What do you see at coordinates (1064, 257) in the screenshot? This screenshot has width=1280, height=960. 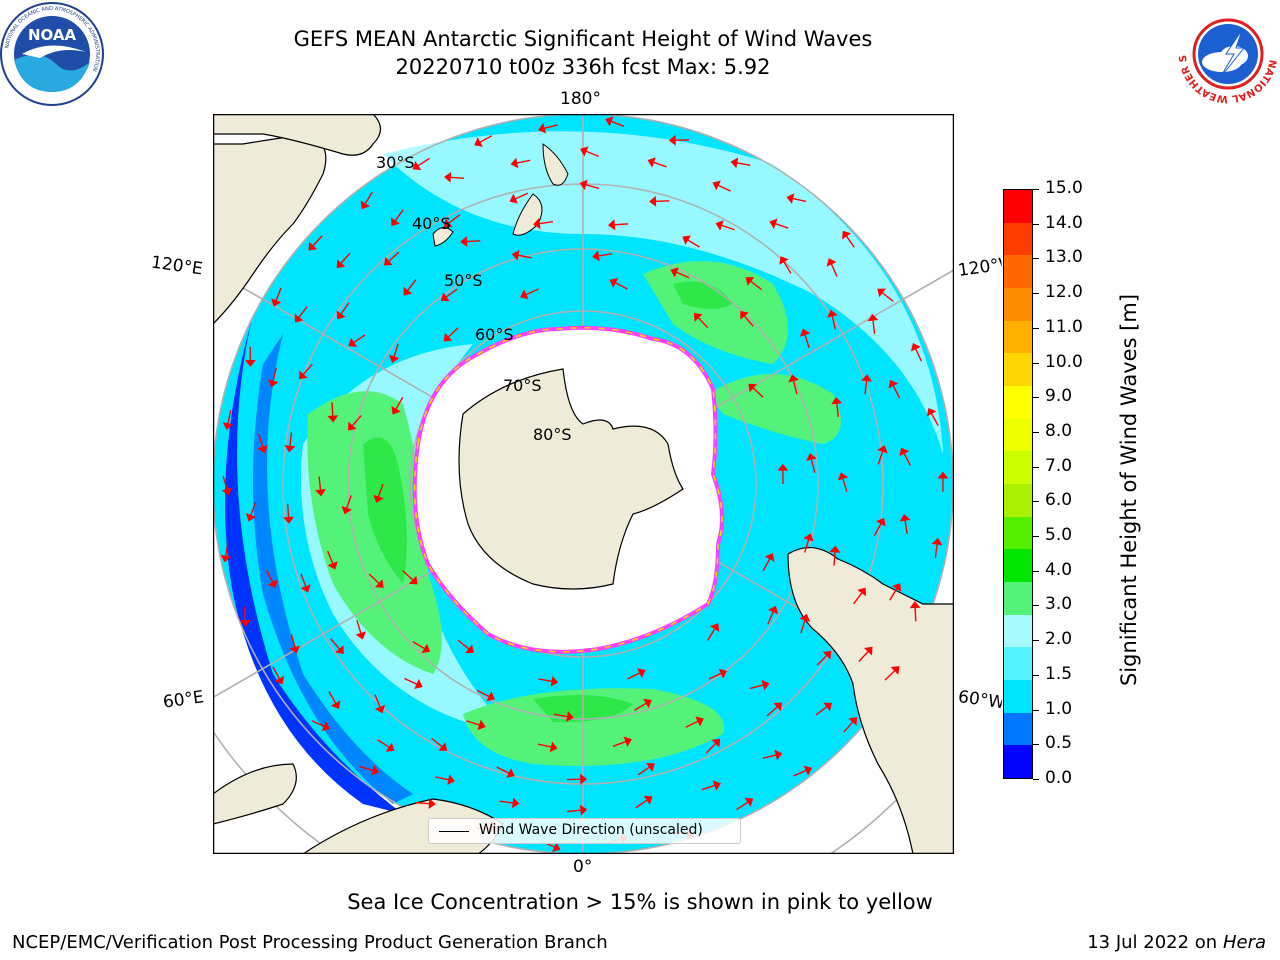 I see `colorbar-tick-label: 13.0` at bounding box center [1064, 257].